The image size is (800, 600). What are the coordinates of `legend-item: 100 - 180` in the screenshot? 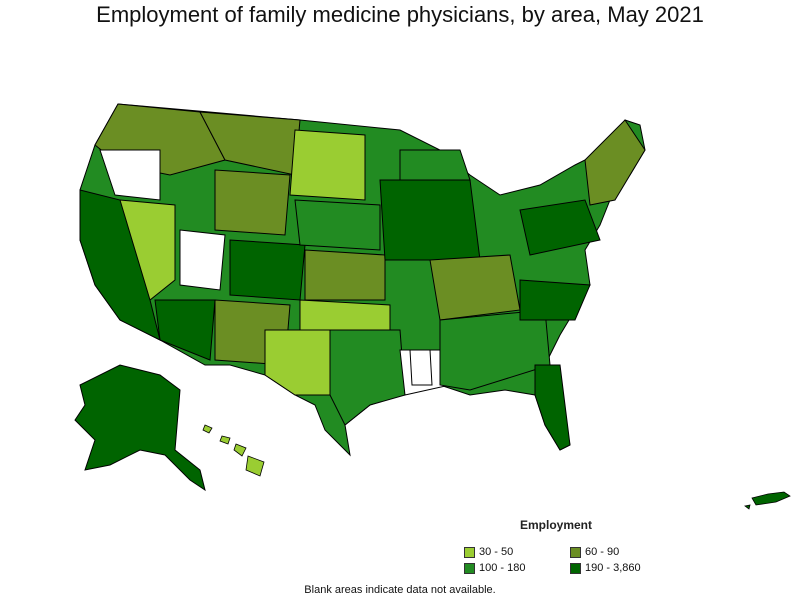 It's located at (494, 568).